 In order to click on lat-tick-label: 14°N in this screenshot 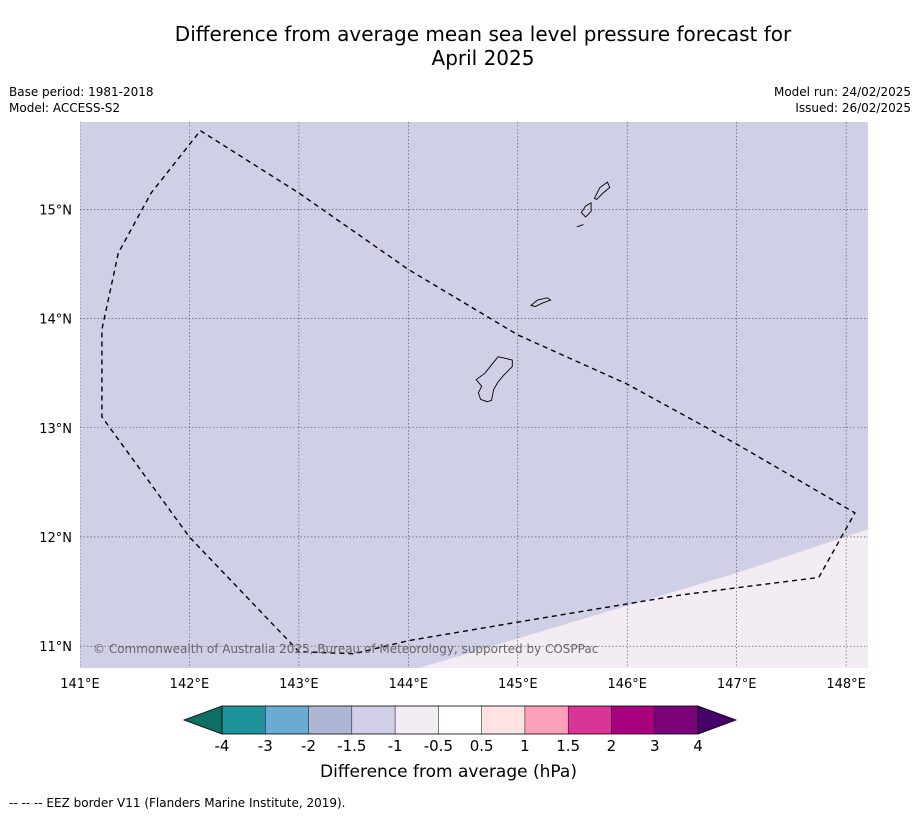, I will do `click(55, 320)`.